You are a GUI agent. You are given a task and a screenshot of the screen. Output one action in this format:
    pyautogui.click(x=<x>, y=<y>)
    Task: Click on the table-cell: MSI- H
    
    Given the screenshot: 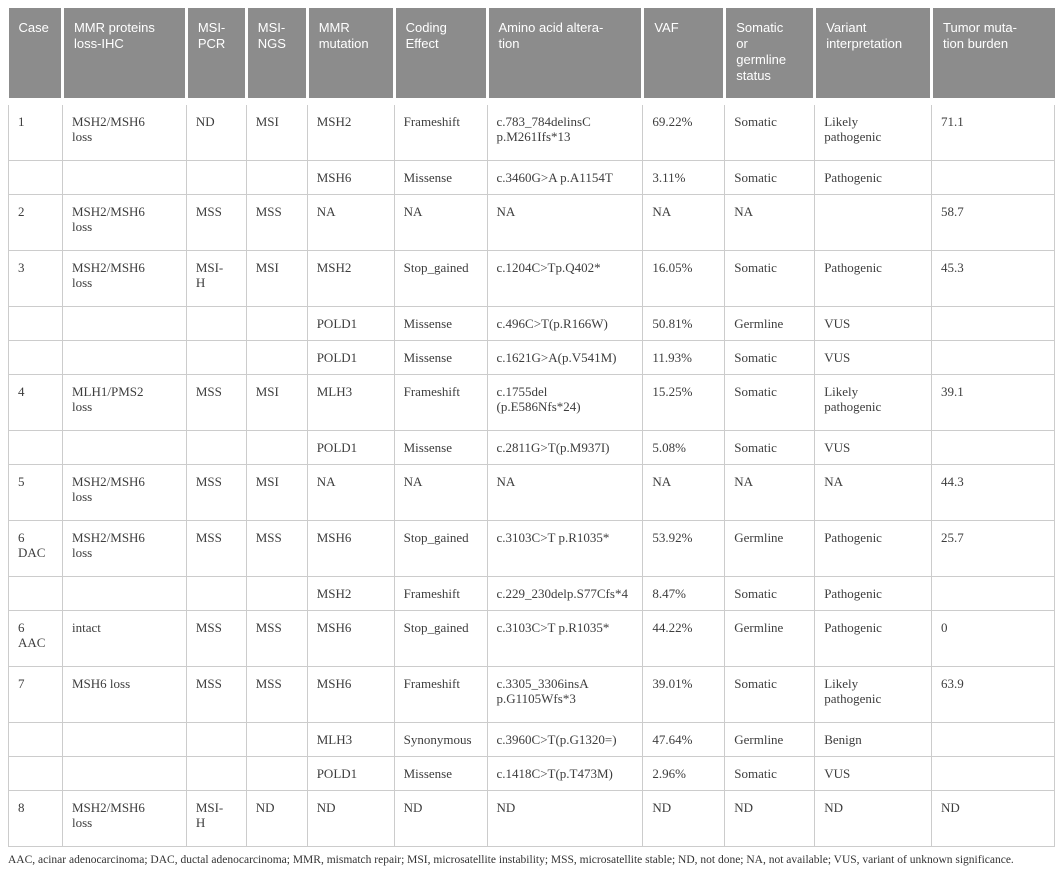 What is the action you would take?
    pyautogui.click(x=216, y=818)
    